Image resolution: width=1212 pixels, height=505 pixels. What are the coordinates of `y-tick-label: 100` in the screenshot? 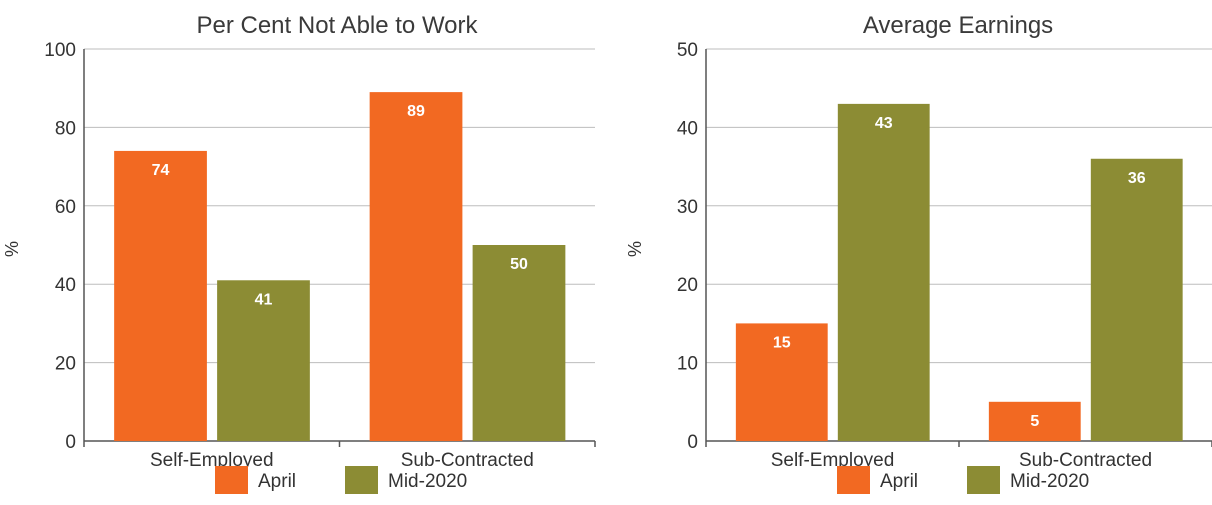 It's located at (60, 50).